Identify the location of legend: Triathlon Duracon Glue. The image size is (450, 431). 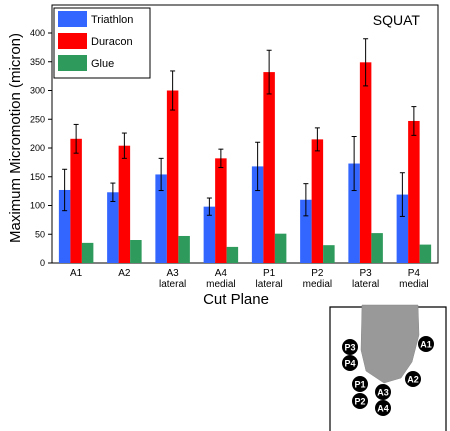
(102, 43).